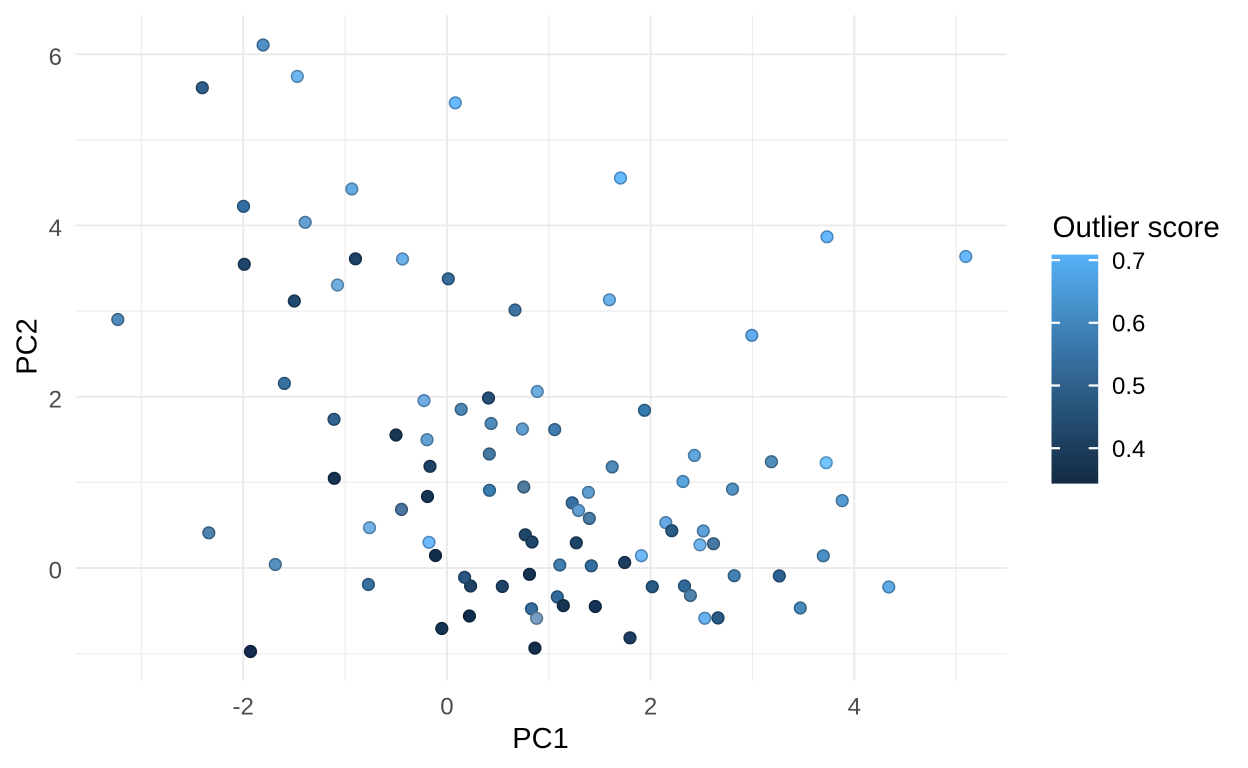 Image resolution: width=1248 pixels, height=768 pixels. Describe the element at coordinates (55, 57) in the screenshot. I see `svg-text: 6` at that location.